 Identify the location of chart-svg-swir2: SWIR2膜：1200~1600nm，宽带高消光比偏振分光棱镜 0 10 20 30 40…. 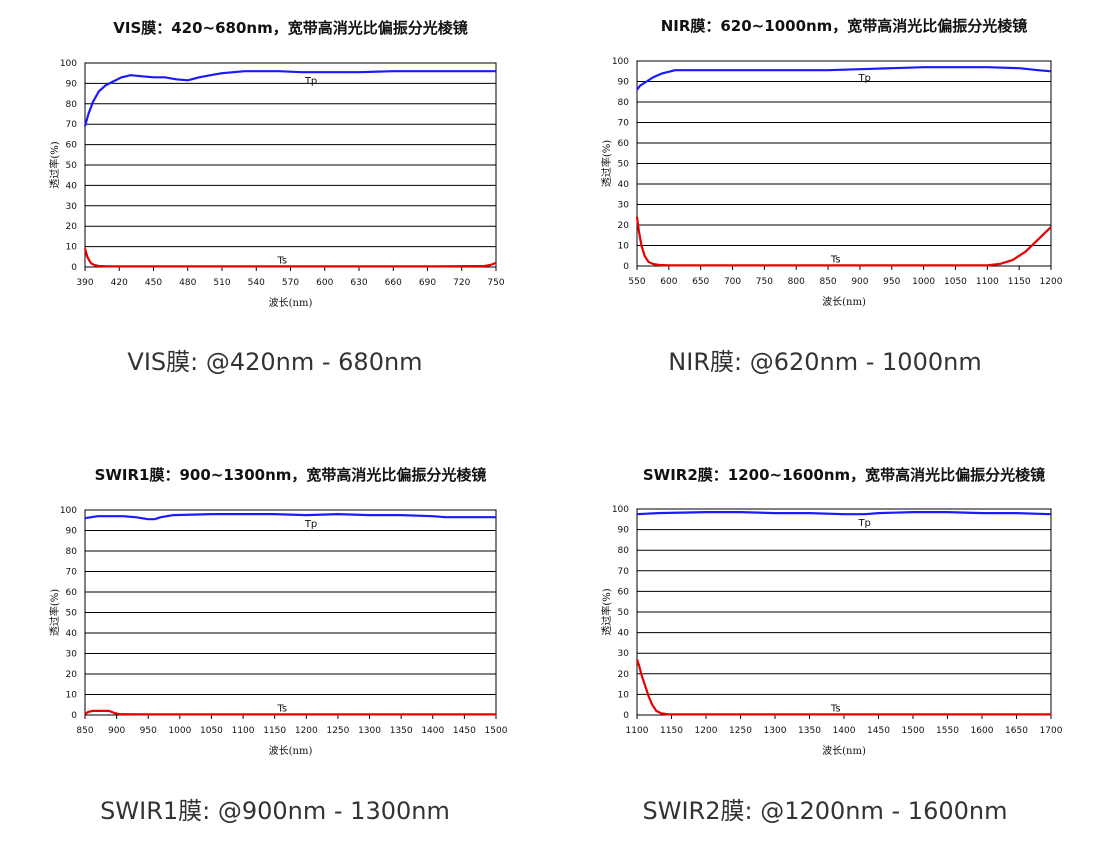
(831, 611).